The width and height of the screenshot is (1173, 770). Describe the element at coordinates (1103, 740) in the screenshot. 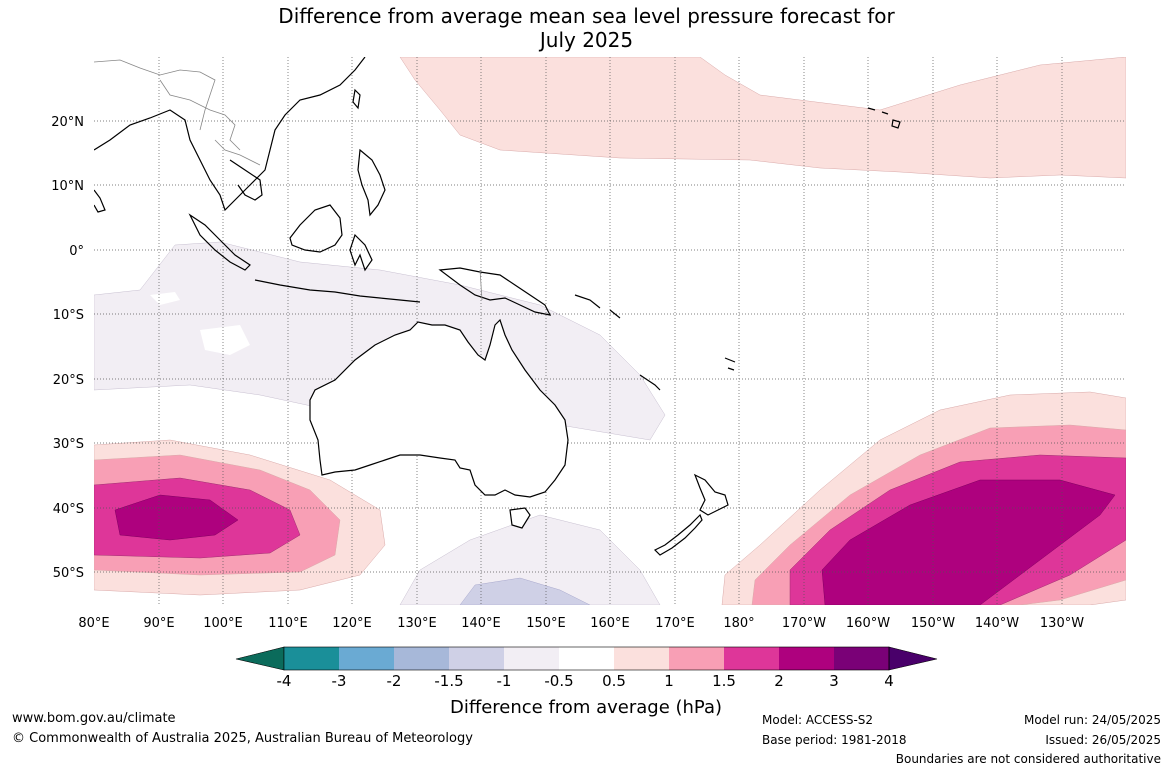

I see `footer-issued: Issued: 26/05/2025` at that location.